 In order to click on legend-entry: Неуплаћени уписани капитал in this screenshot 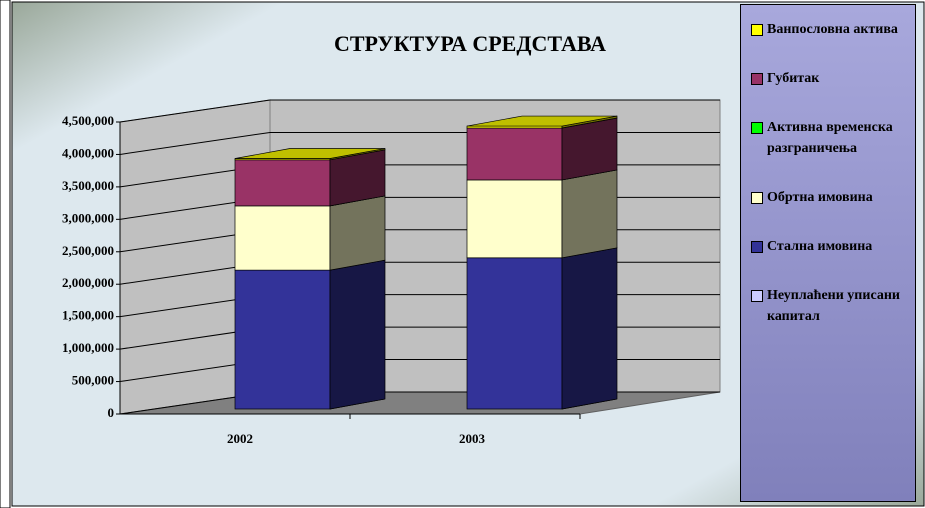, I will do `click(830, 306)`.